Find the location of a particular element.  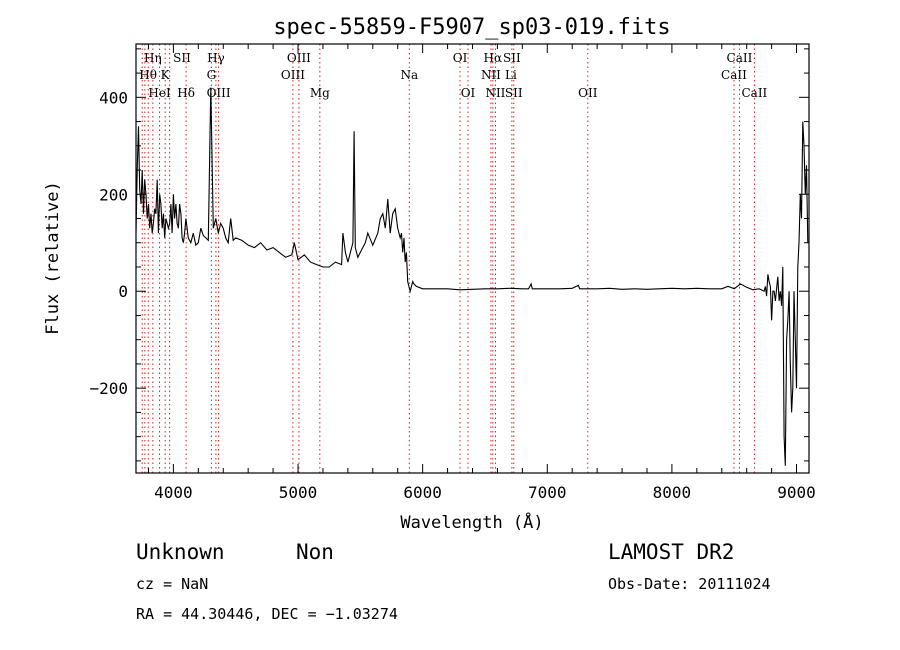

y-tick-label: 400 is located at coordinates (113, 97).